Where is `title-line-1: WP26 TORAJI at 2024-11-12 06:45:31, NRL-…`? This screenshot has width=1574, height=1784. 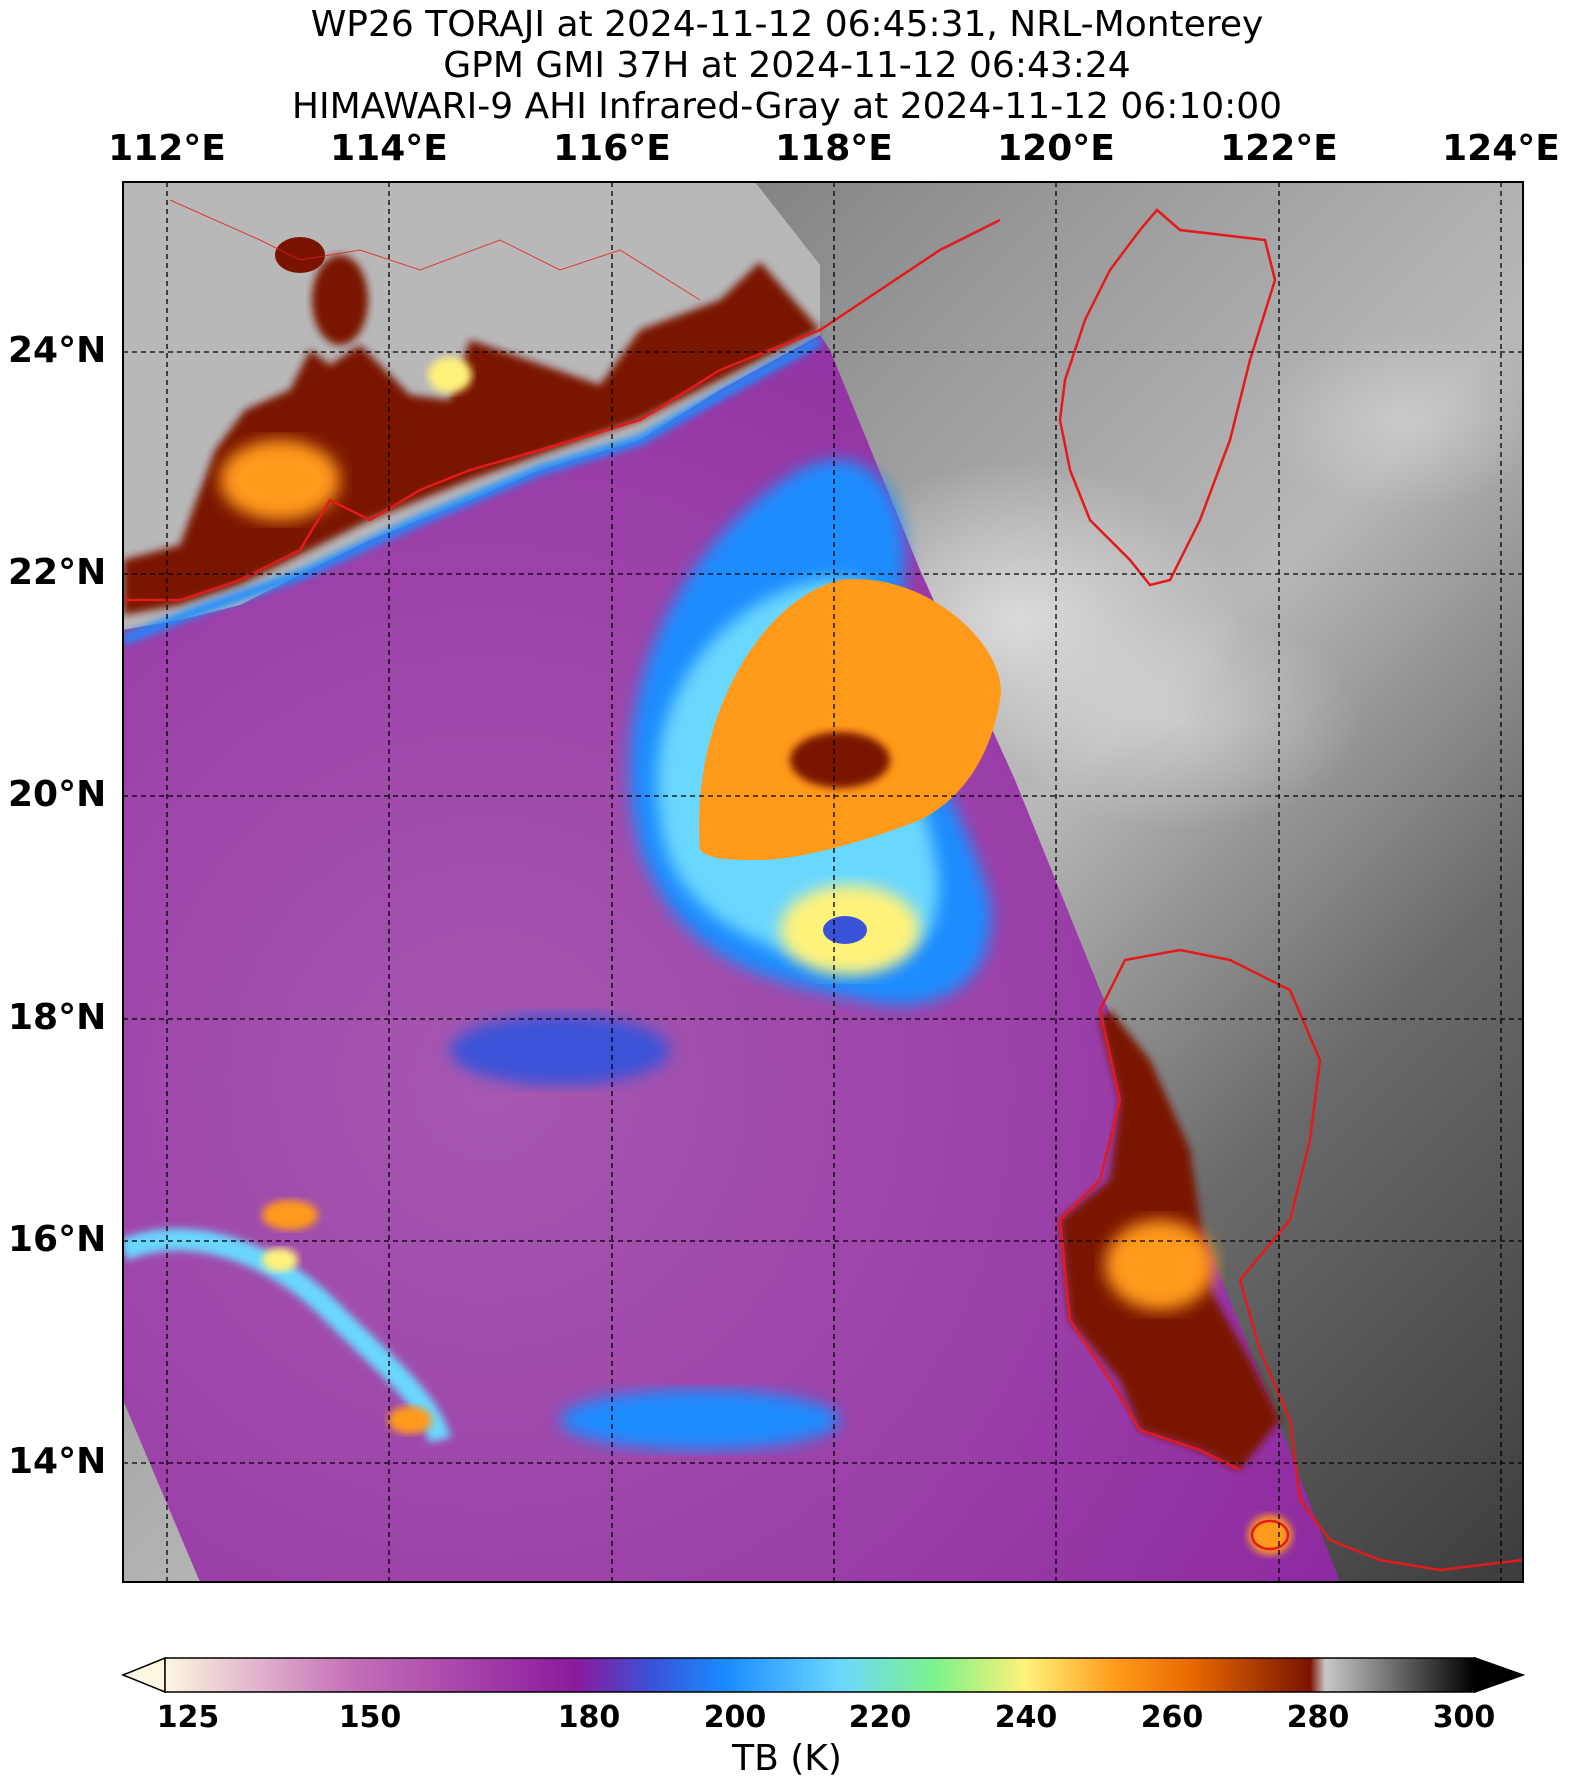 title-line-1: WP26 TORAJI at 2024-11-12 06:45:31, NRL-… is located at coordinates (787, 24).